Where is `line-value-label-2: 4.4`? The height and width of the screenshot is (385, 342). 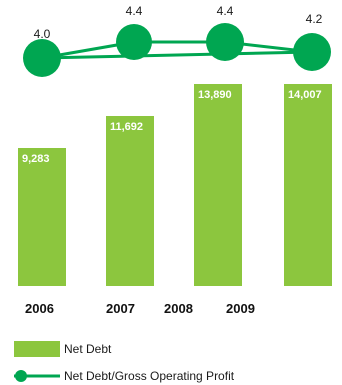 line-value-label-2: 4.4 is located at coordinates (225, 11).